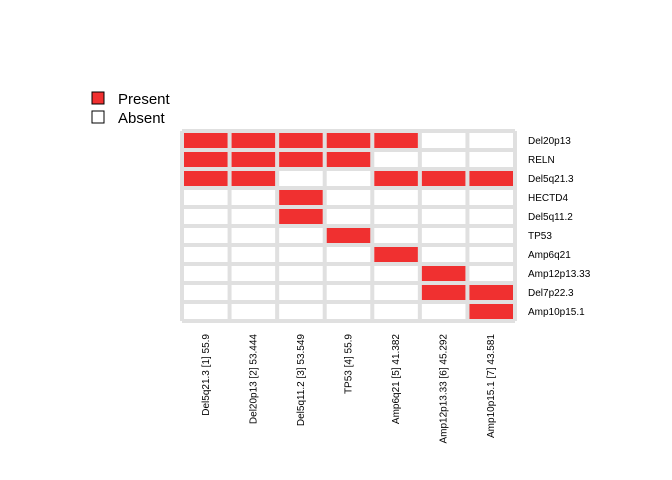 The width and height of the screenshot is (672, 480). I want to click on column-label: Amp10p15.1 [7] 43.581, so click(491, 386).